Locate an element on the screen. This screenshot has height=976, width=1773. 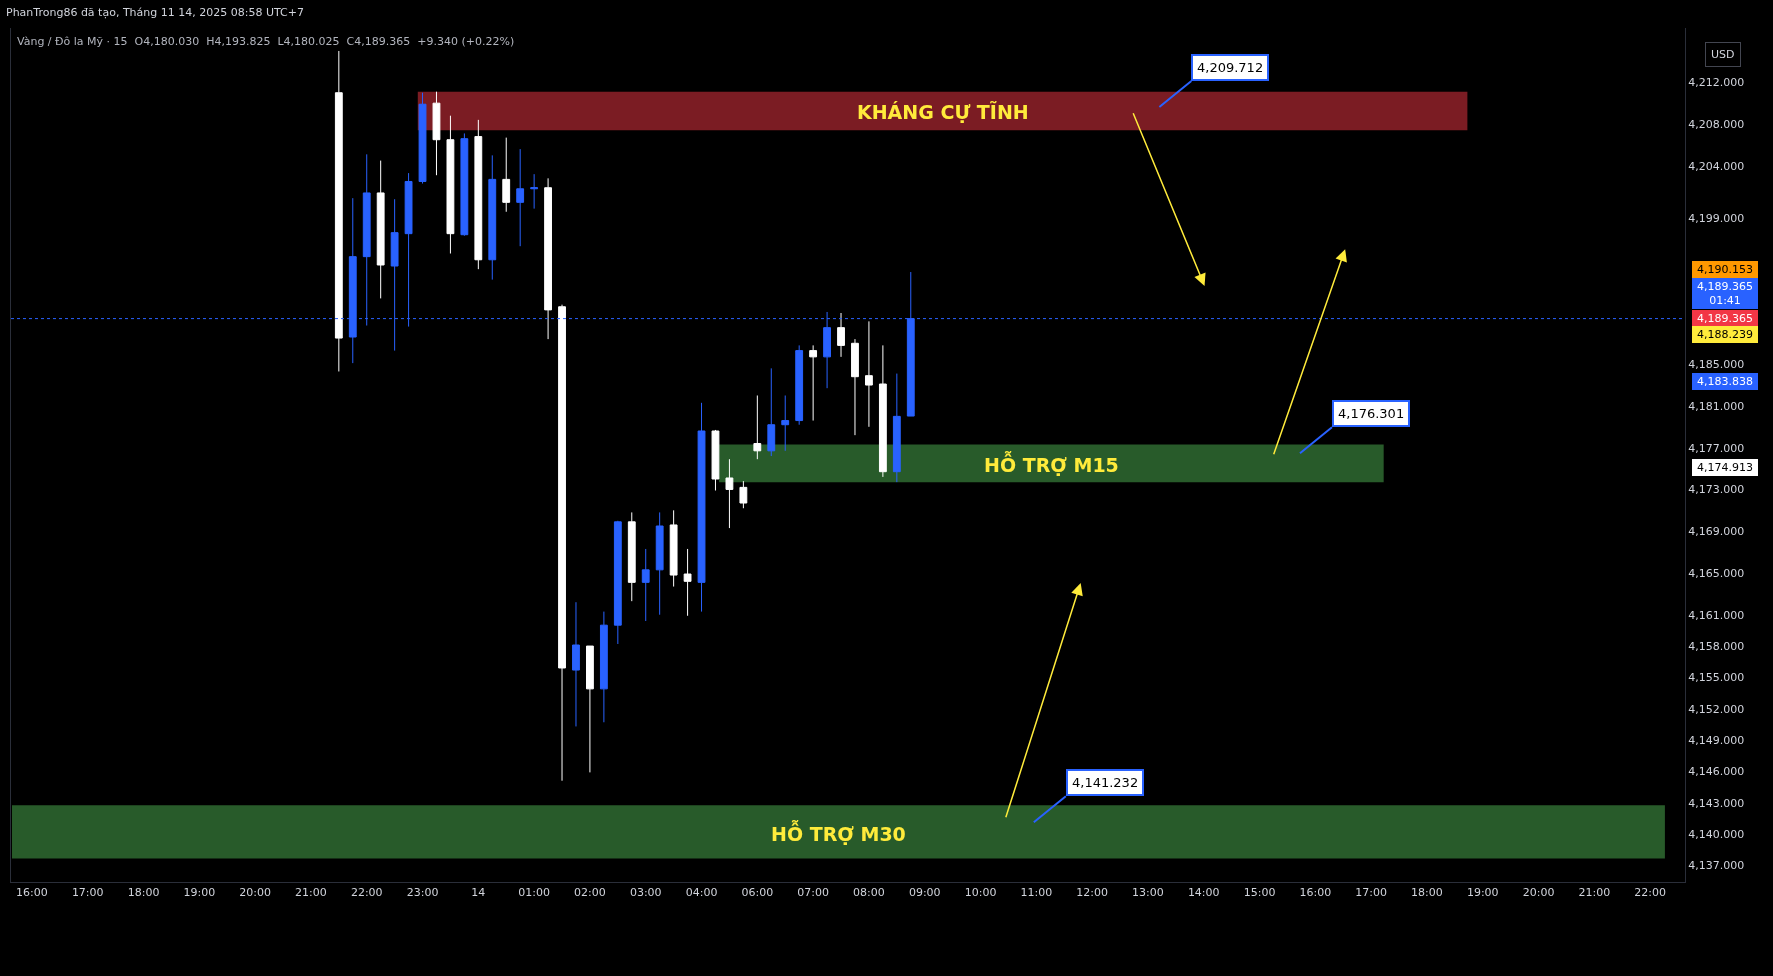
x-tick-label: 15:00 is located at coordinates (1259, 893).